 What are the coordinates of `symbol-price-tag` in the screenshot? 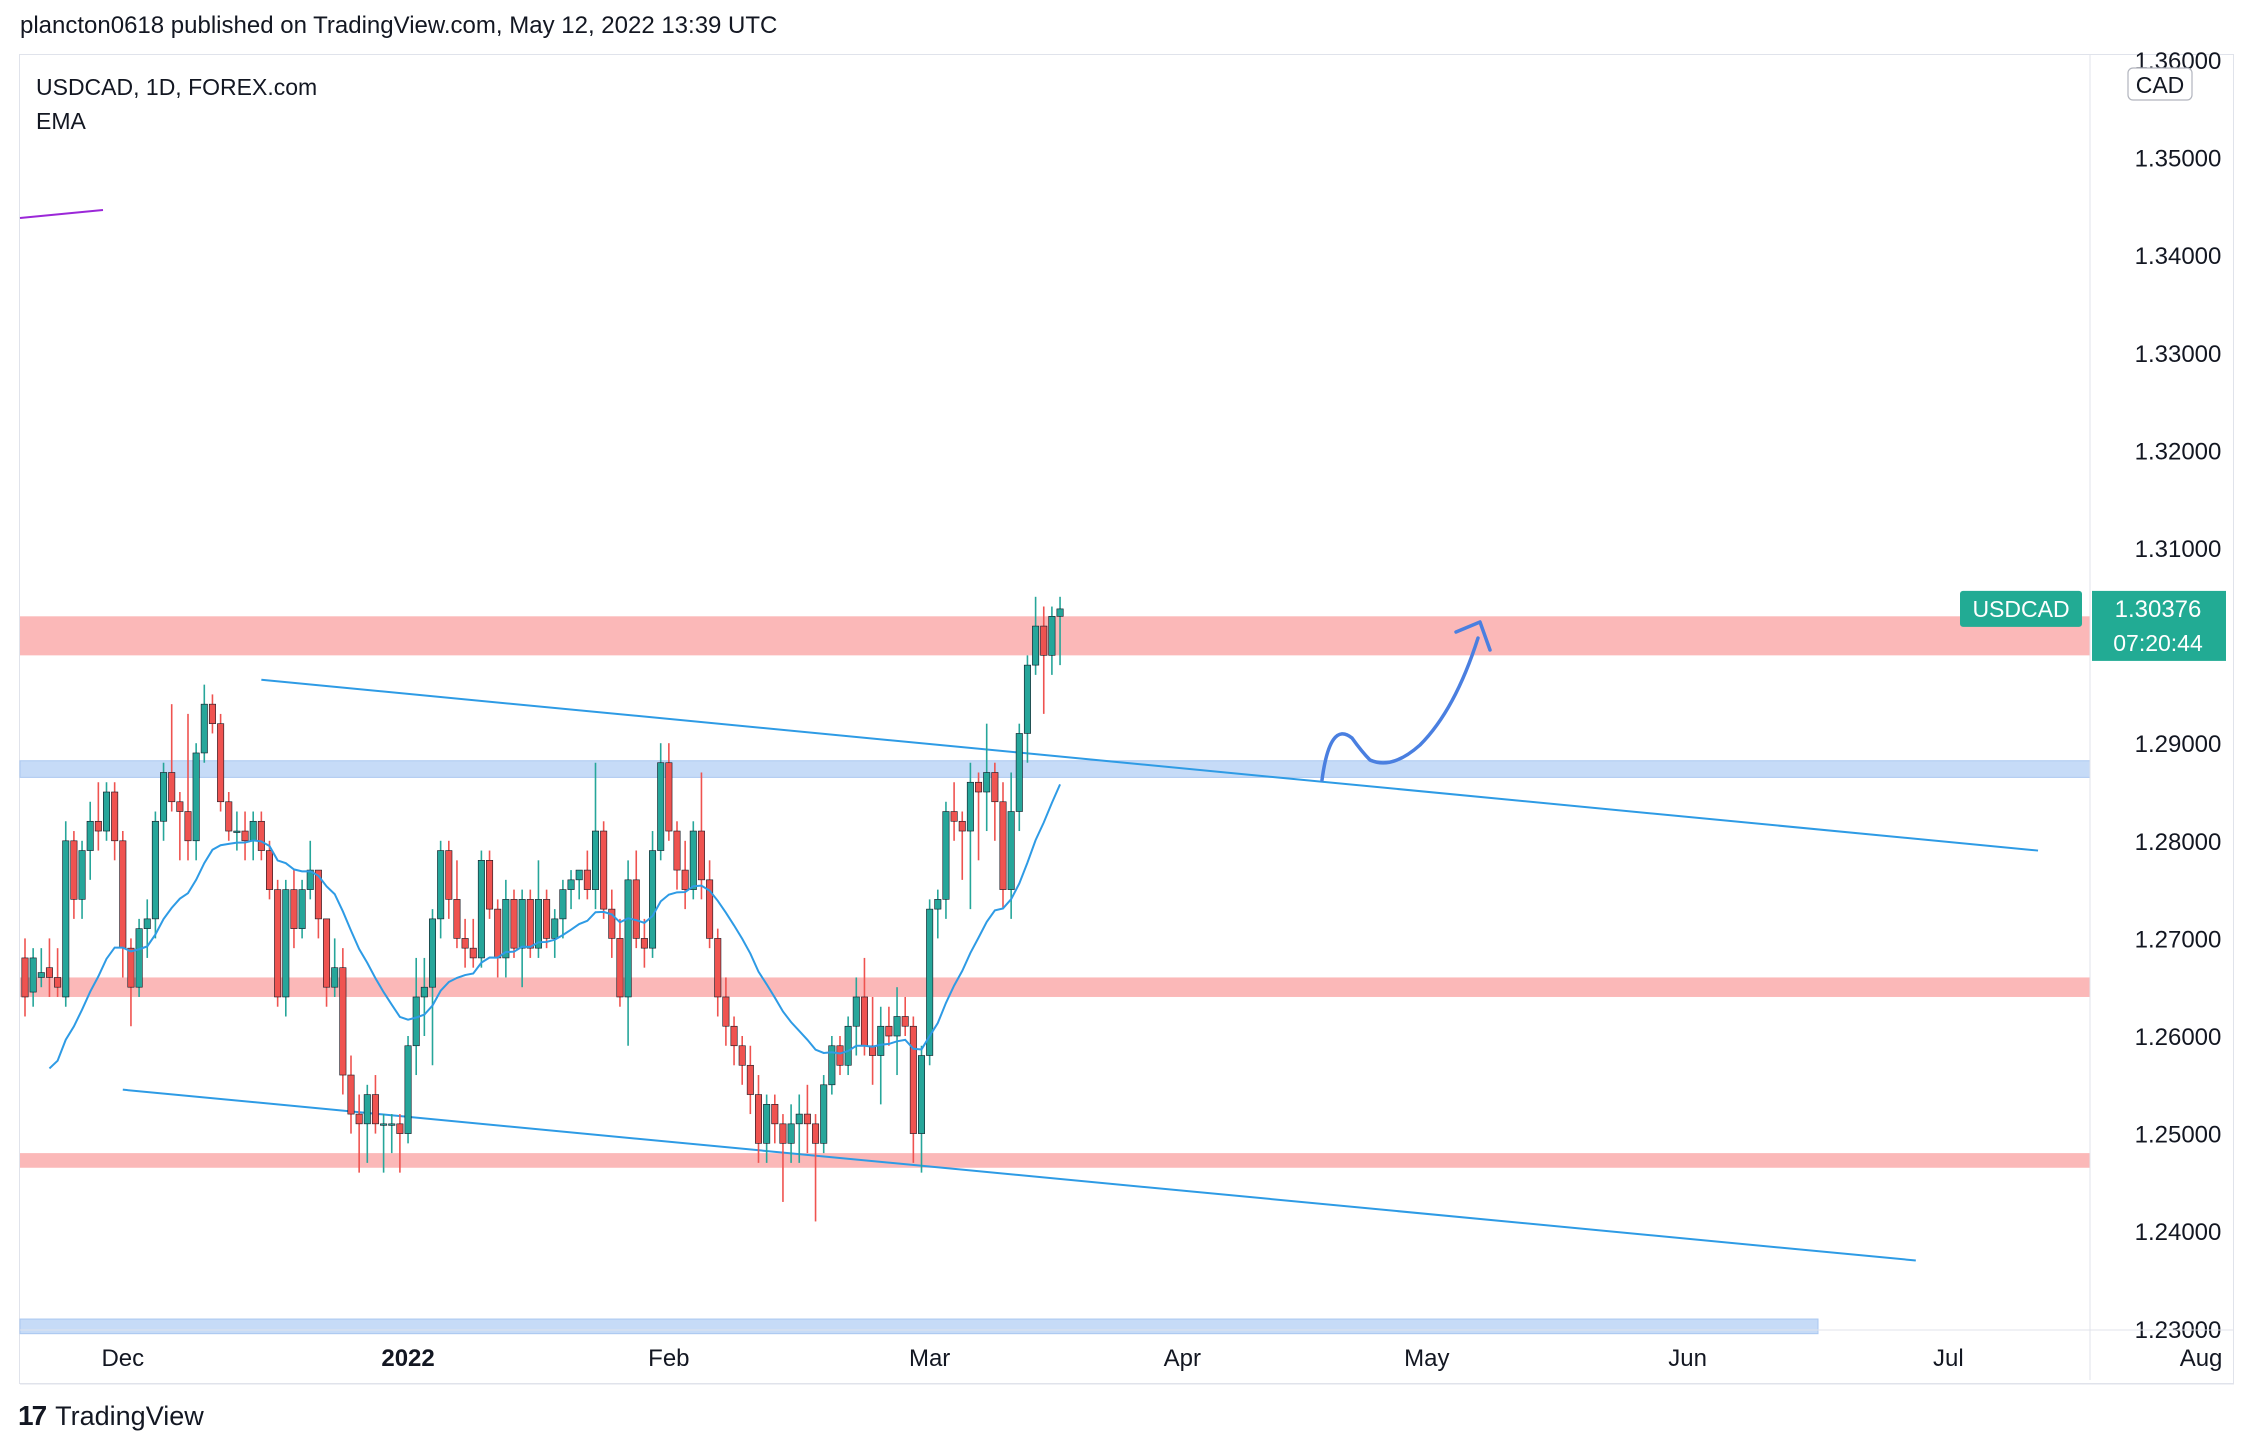 It's located at (2021, 608).